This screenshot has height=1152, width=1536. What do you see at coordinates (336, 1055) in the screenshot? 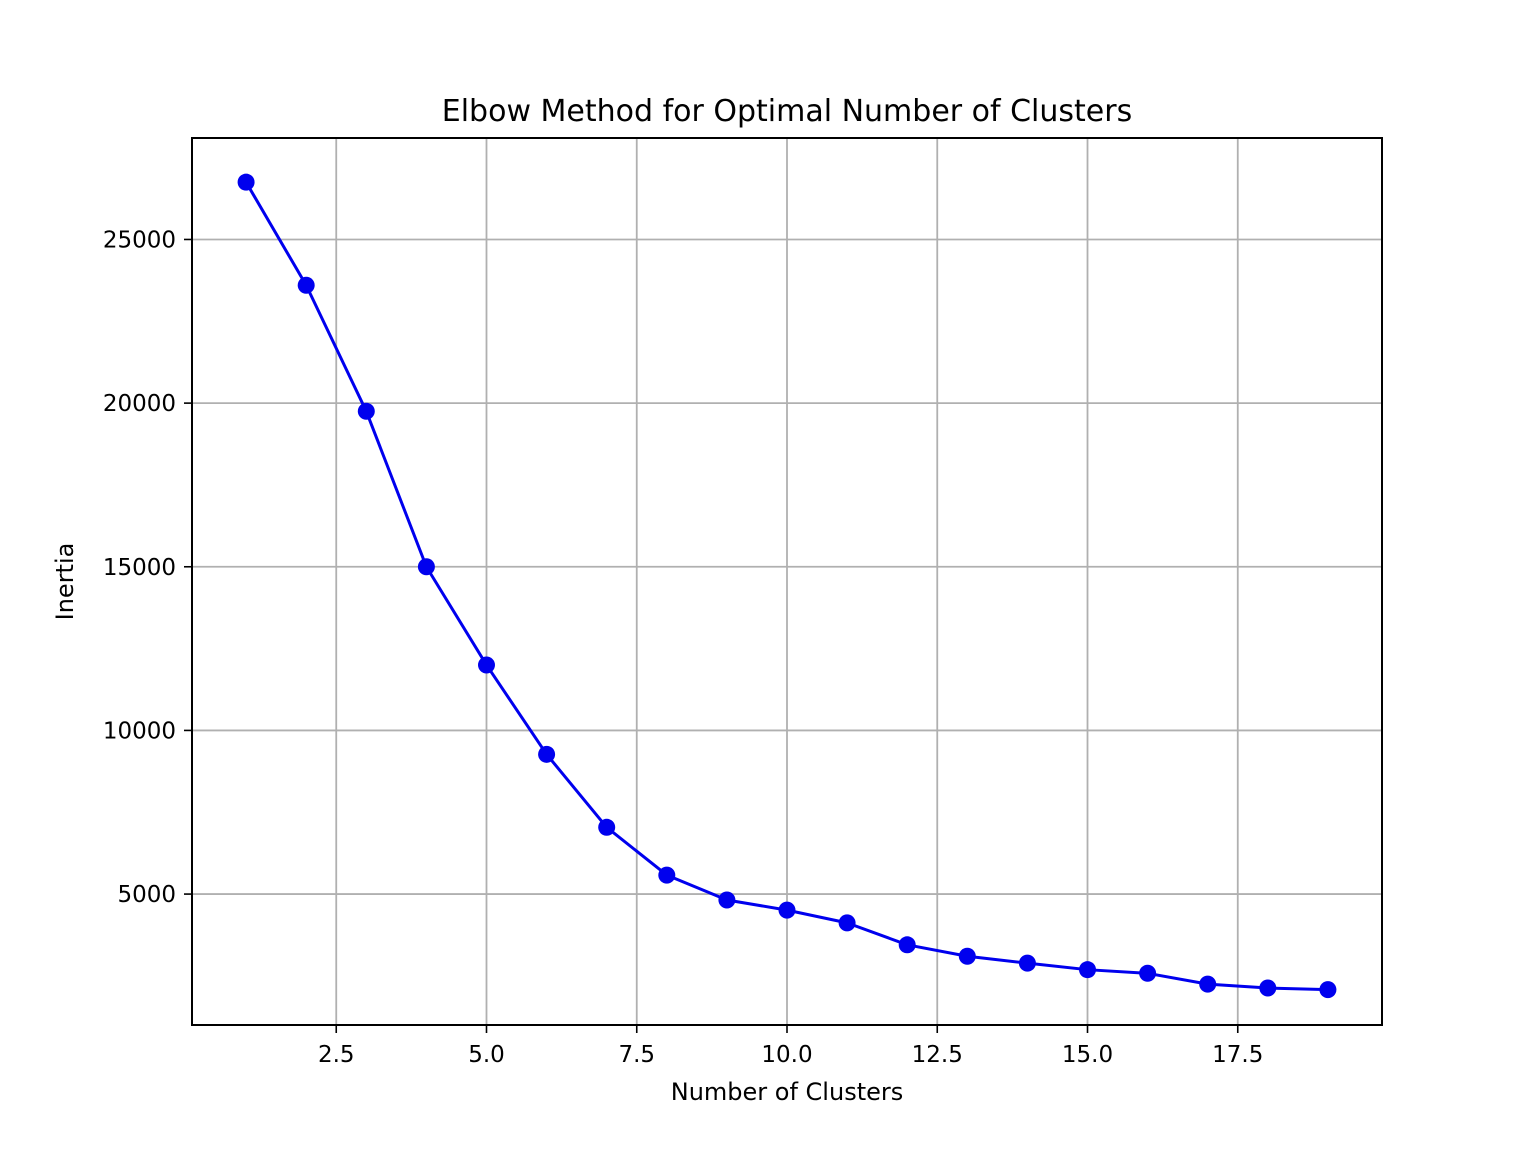
I see `x-tick-label: 2.5` at bounding box center [336, 1055].